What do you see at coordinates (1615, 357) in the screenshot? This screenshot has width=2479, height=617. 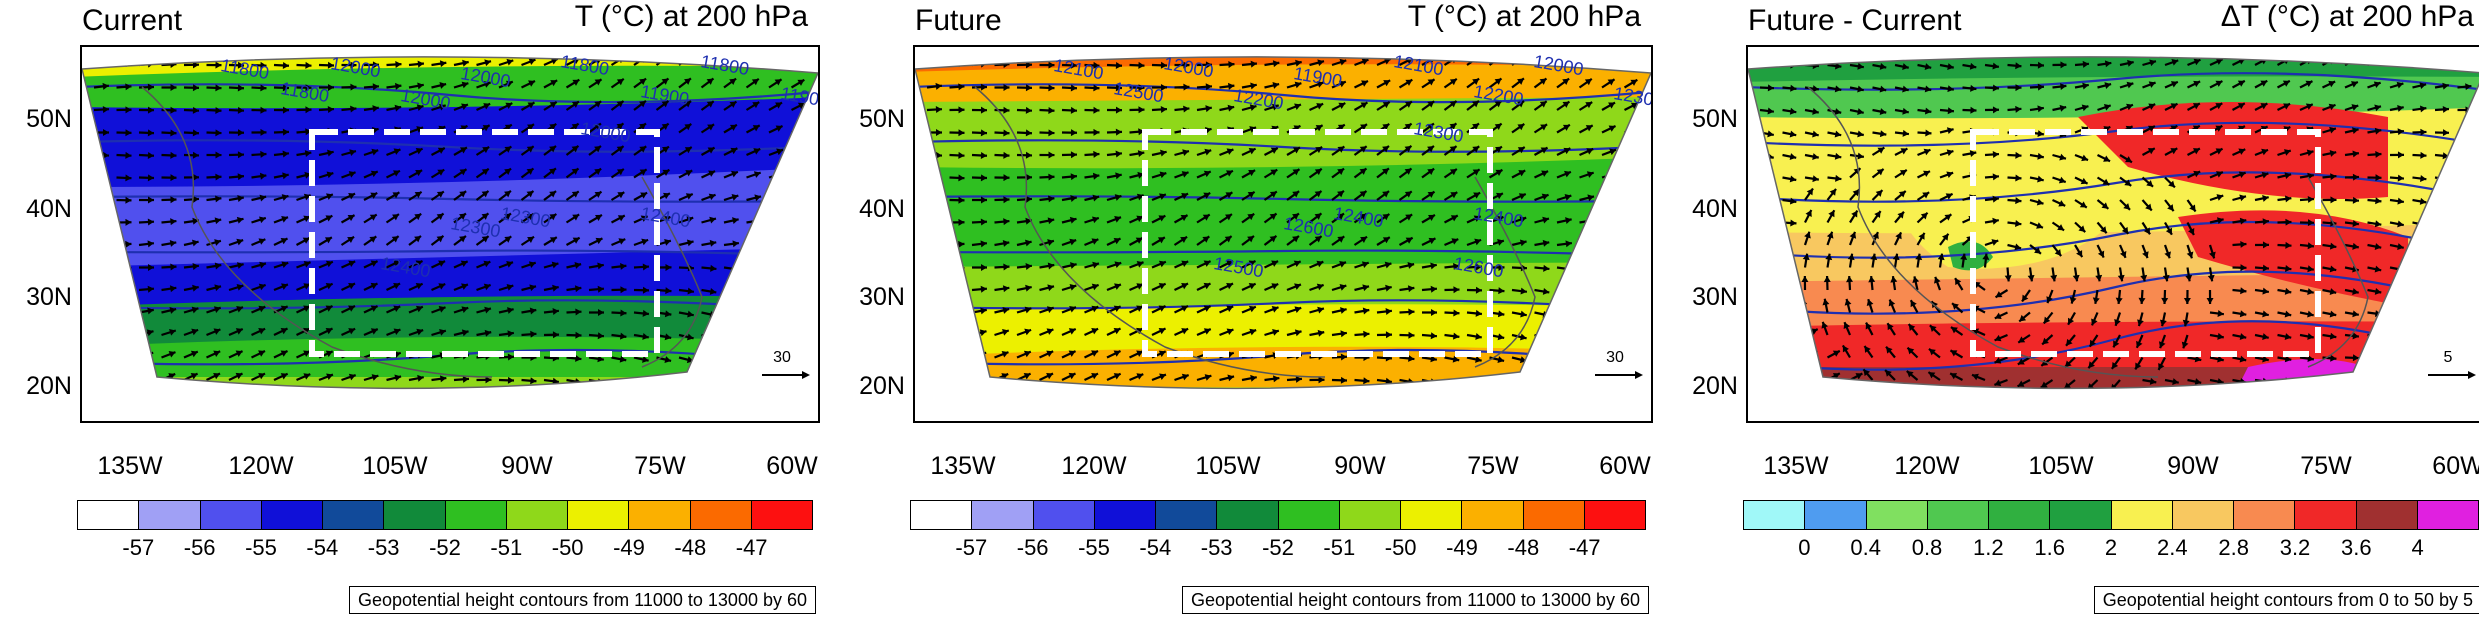 I see `reference-vector-label: 30` at bounding box center [1615, 357].